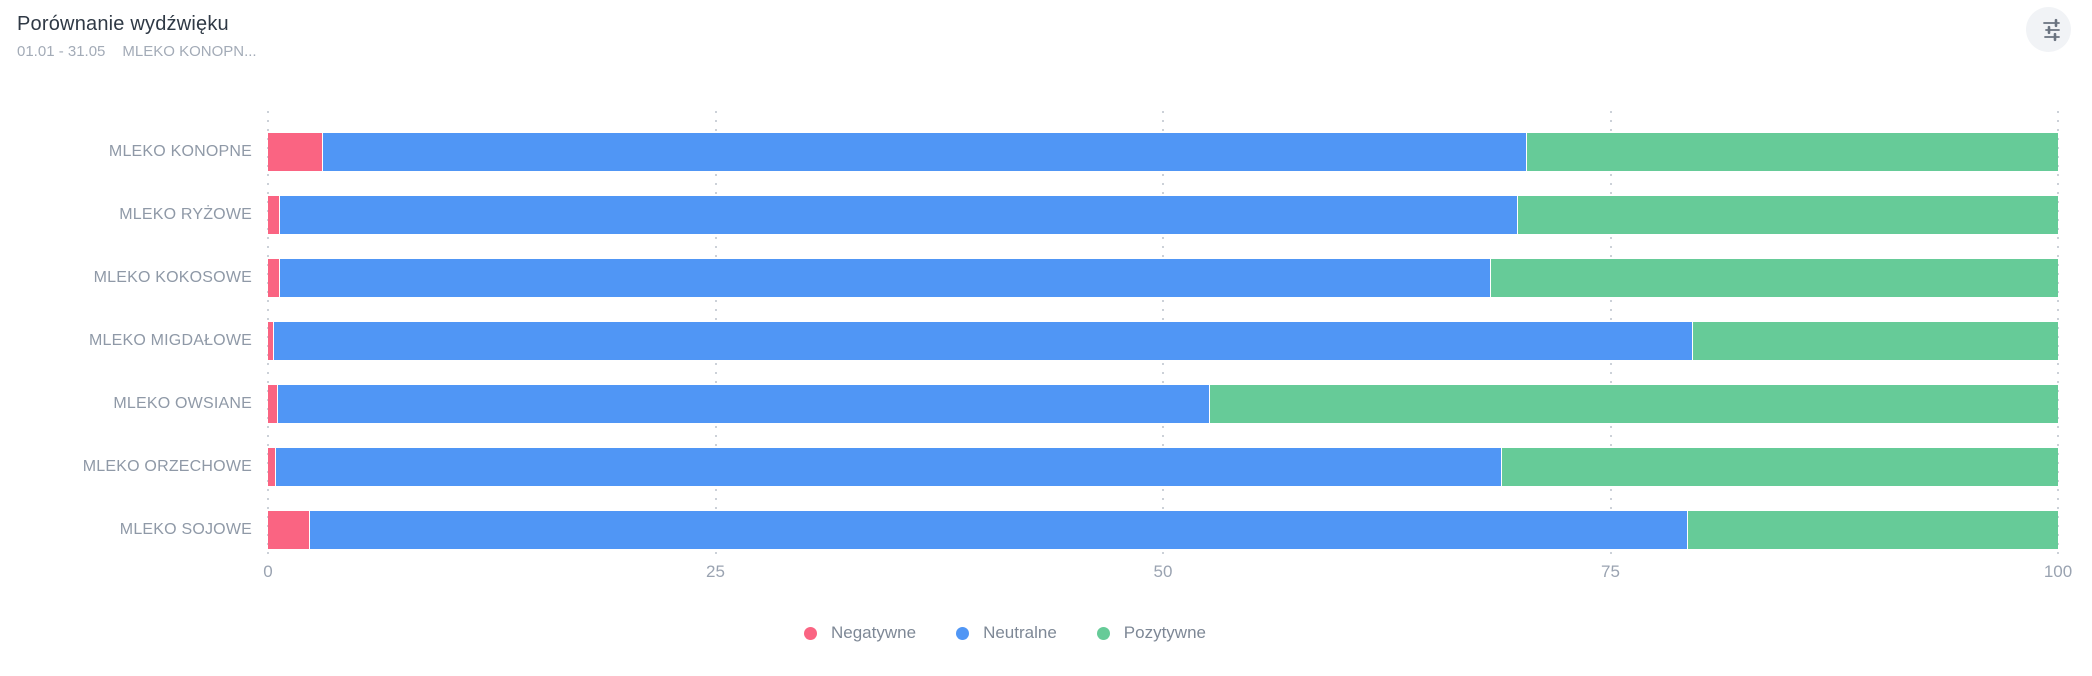  What do you see at coordinates (1020, 632) in the screenshot?
I see `legend-label: Neutralne` at bounding box center [1020, 632].